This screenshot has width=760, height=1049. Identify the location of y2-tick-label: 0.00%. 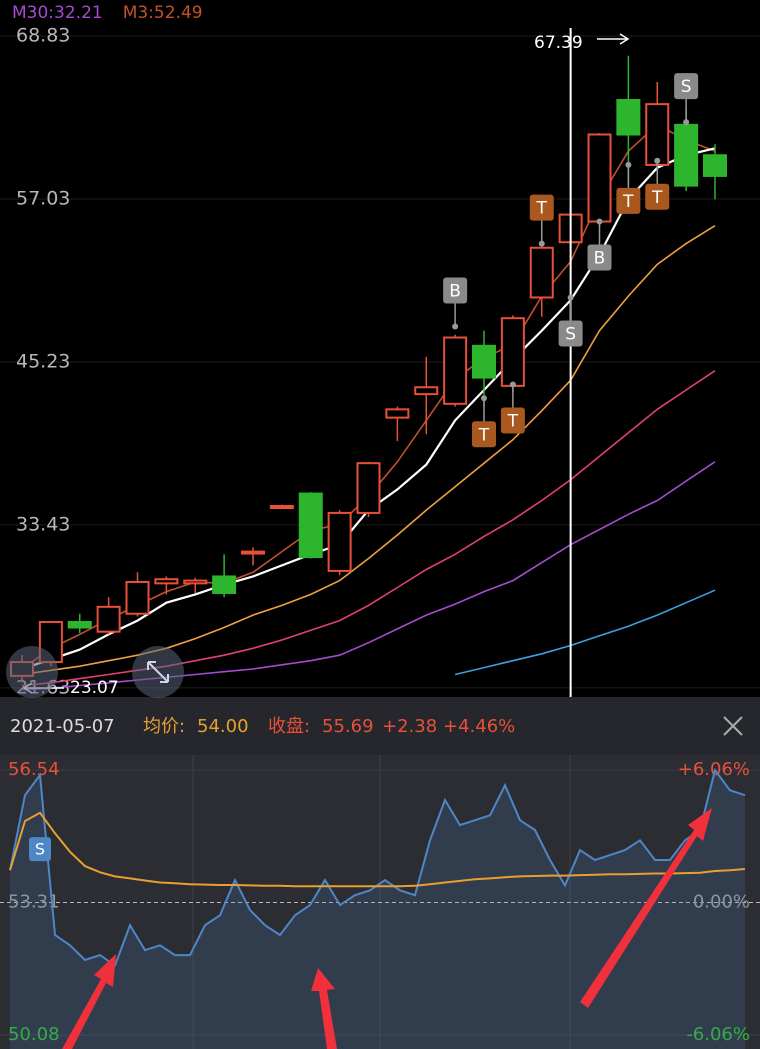
(721, 902).